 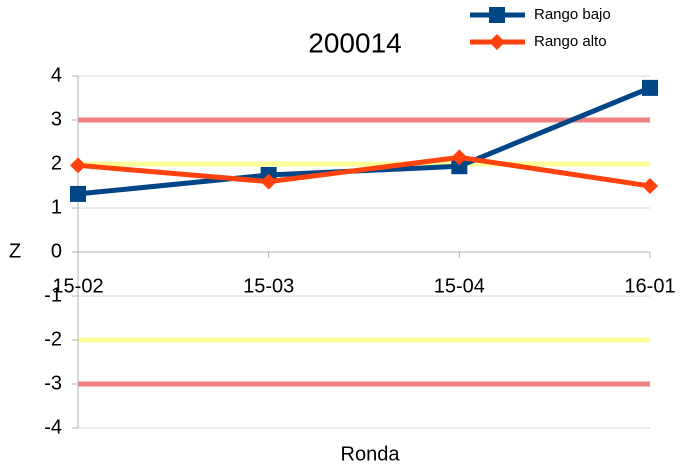 What do you see at coordinates (371, 454) in the screenshot?
I see `x-axis-label: Ronda` at bounding box center [371, 454].